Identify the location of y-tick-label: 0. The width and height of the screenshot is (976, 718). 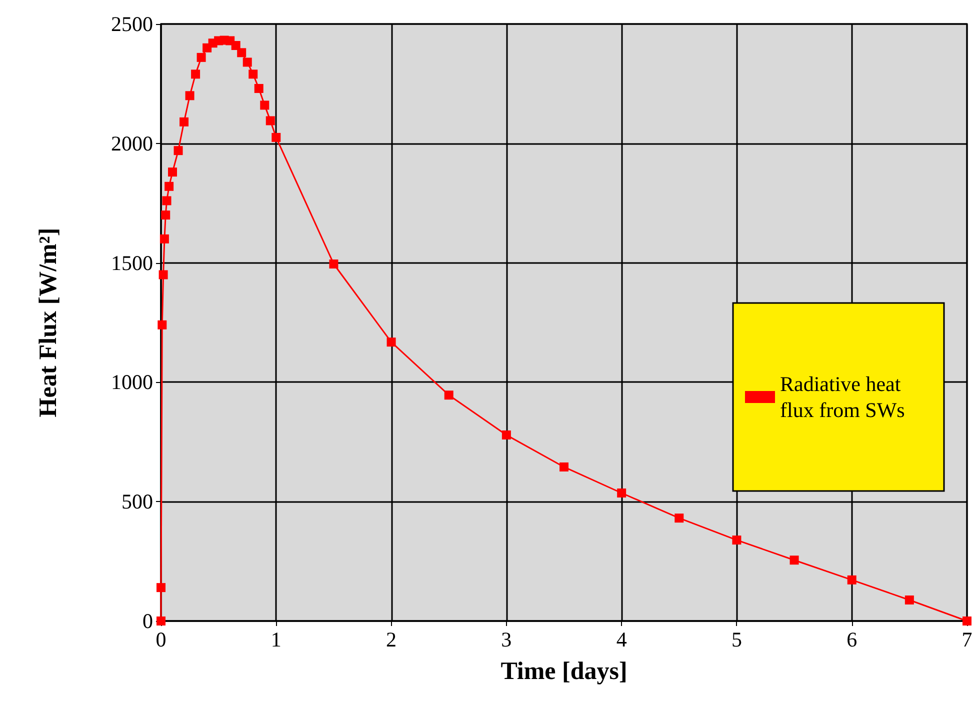
(147, 621).